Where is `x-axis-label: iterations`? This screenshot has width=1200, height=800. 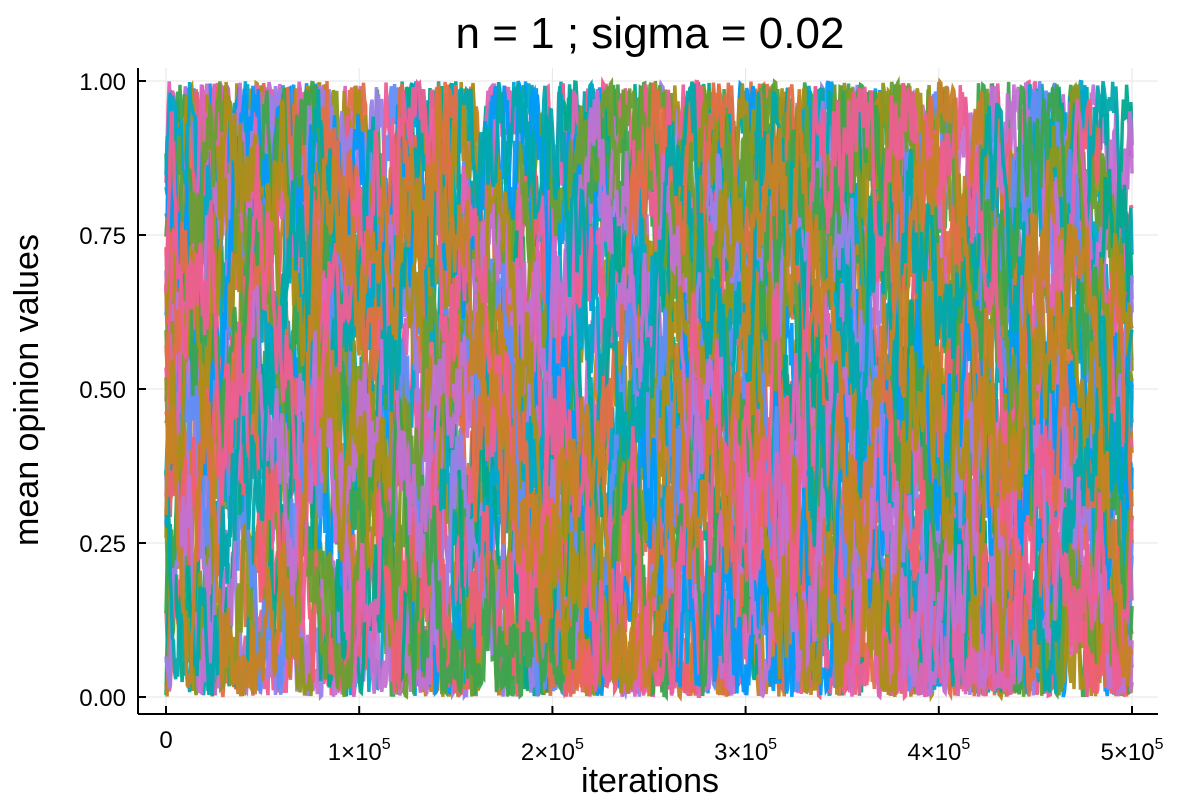
x-axis-label: iterations is located at coordinates (650, 781).